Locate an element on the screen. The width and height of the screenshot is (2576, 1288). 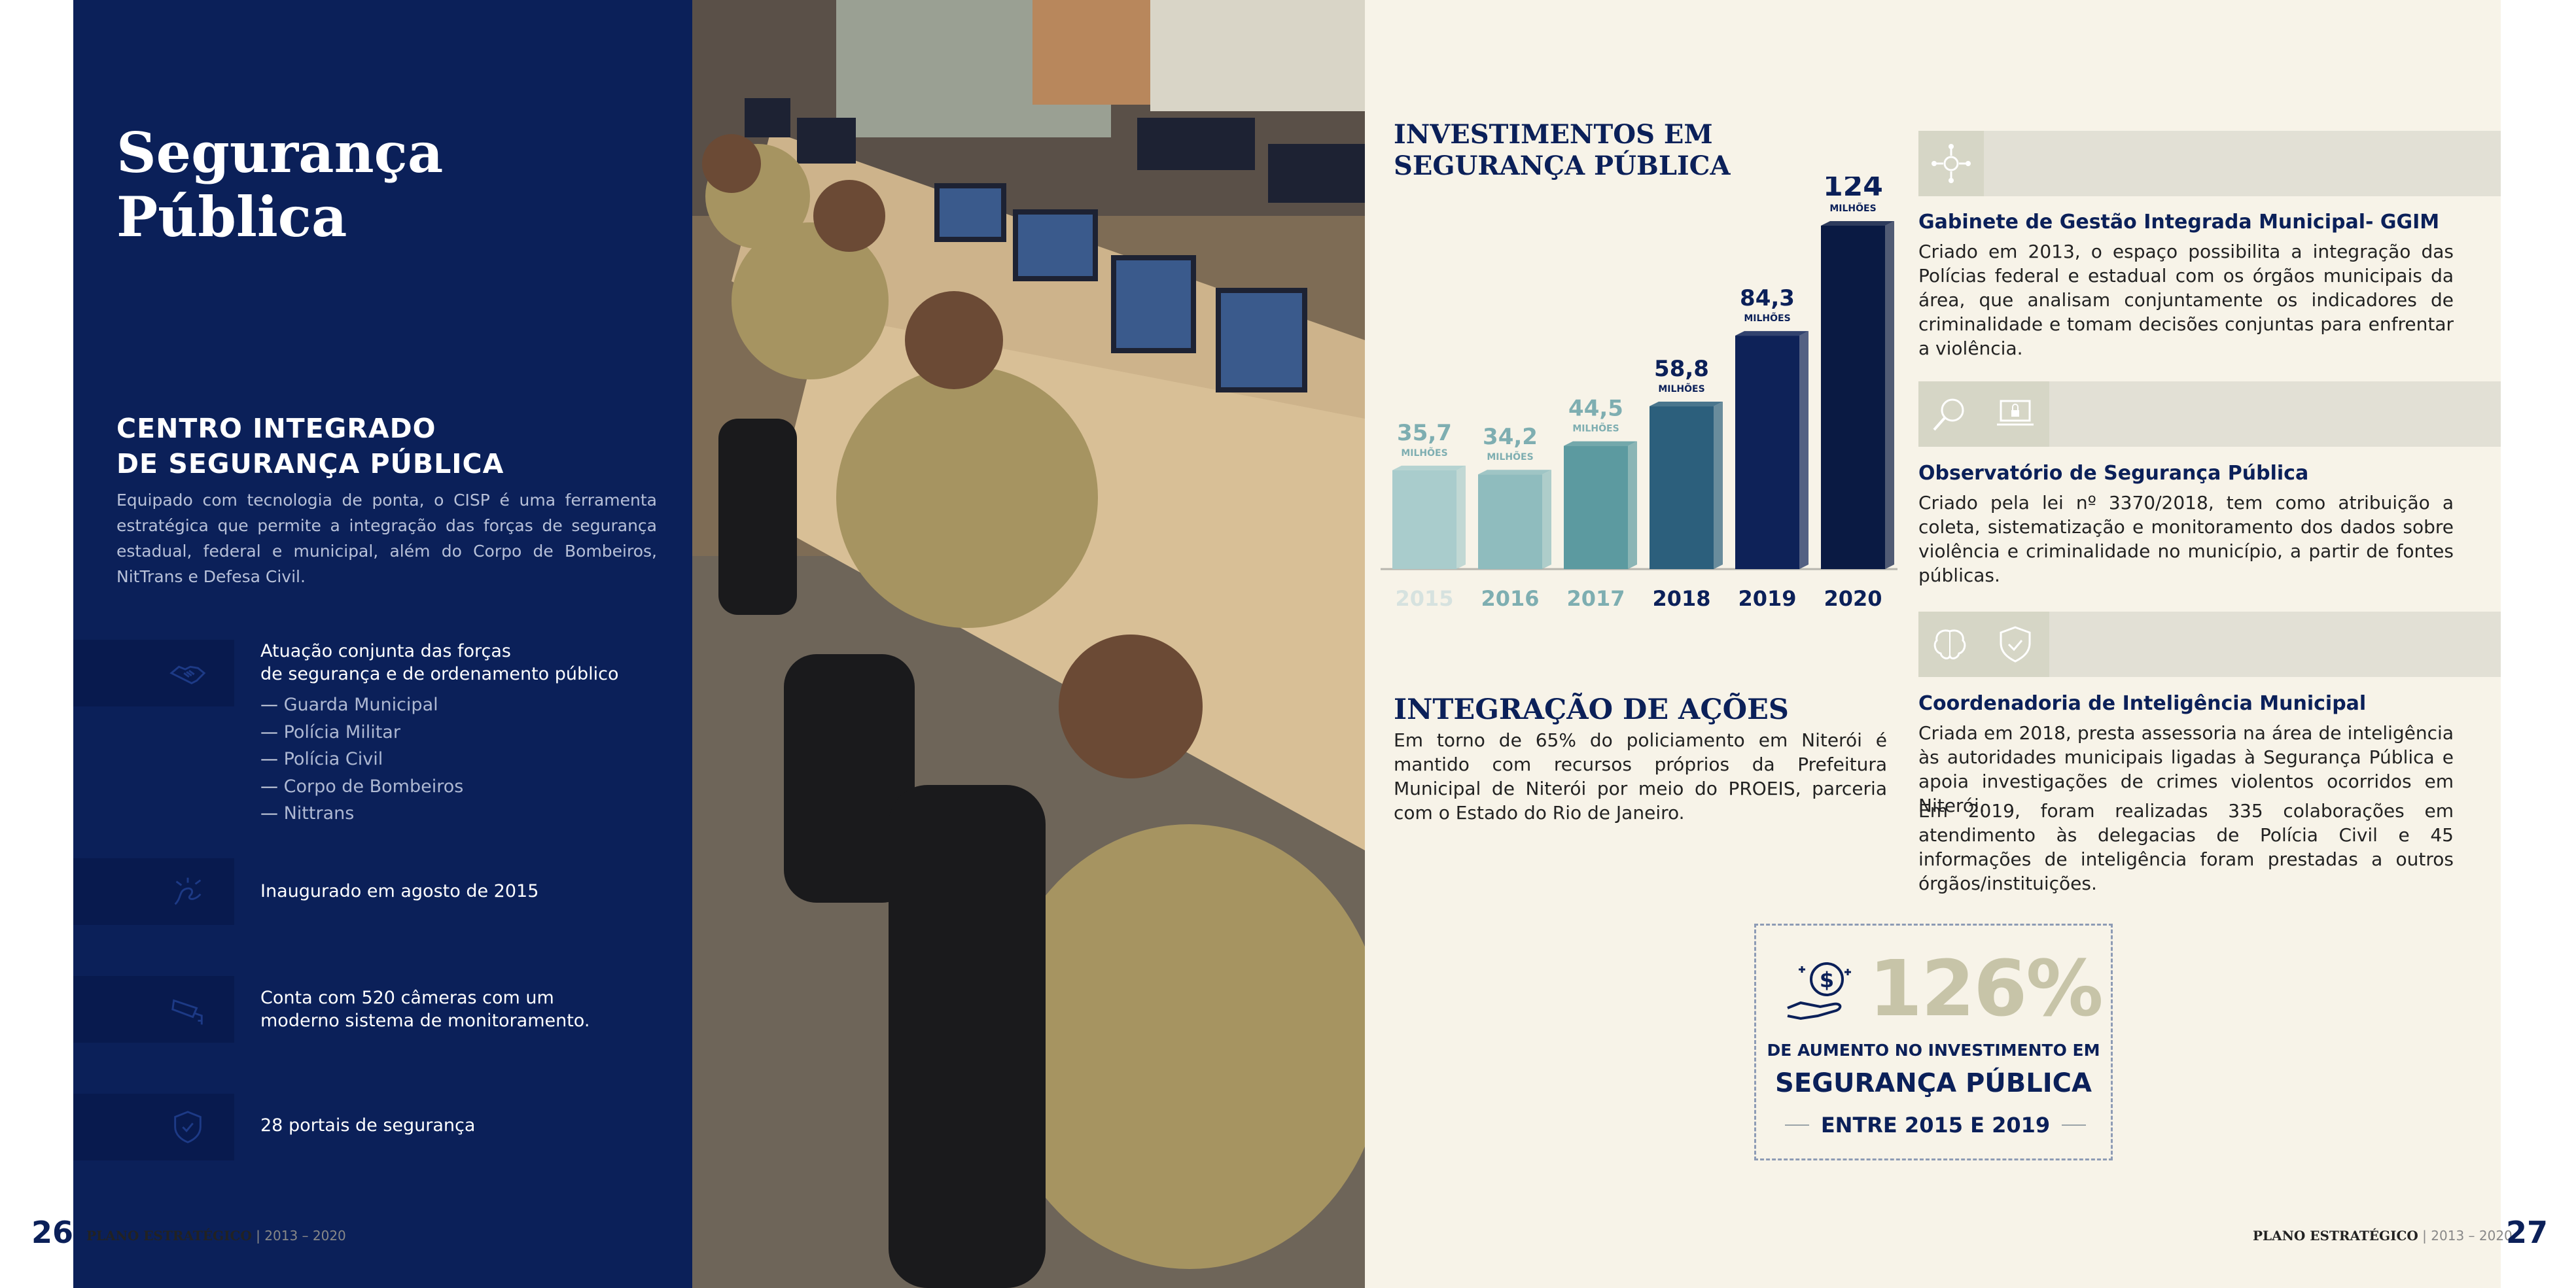
ggim-icon-square is located at coordinates (1951, 163).